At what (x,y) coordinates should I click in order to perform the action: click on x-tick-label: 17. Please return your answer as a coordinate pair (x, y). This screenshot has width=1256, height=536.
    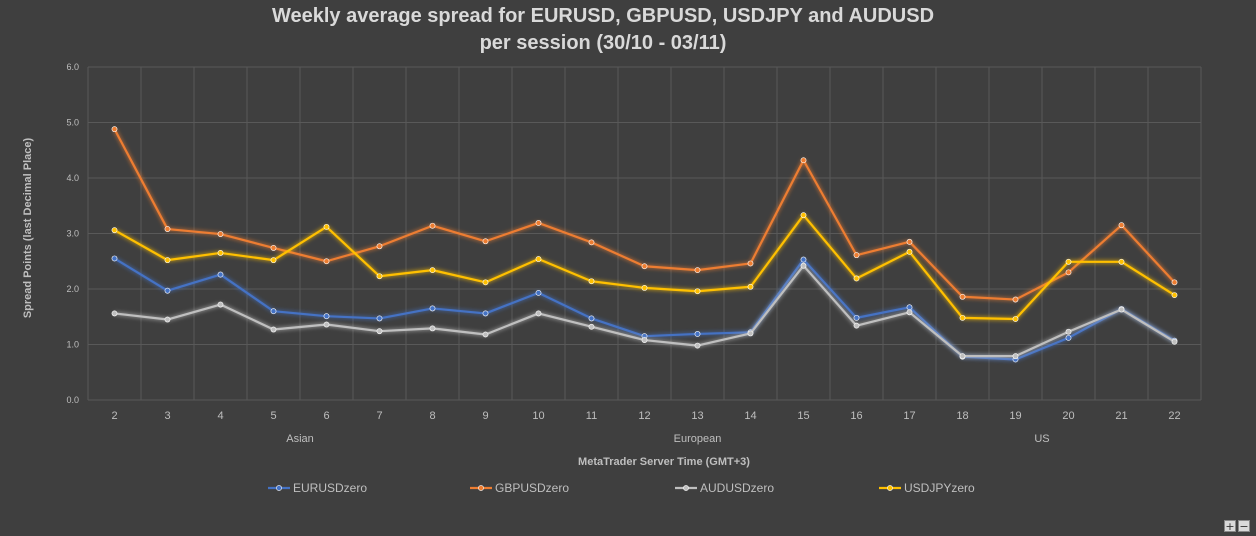
    Looking at the image, I should click on (909, 416).